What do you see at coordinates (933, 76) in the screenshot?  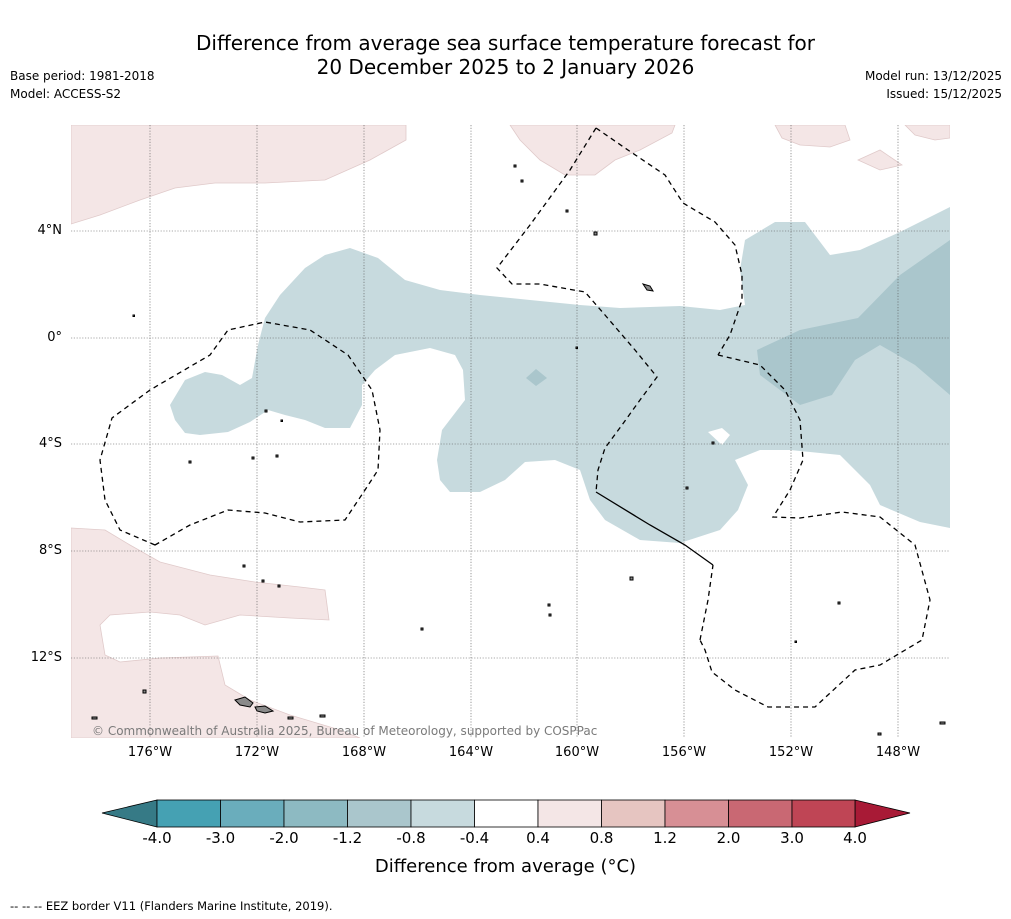 I see `model-run: Model run: 13/12/2025` at bounding box center [933, 76].